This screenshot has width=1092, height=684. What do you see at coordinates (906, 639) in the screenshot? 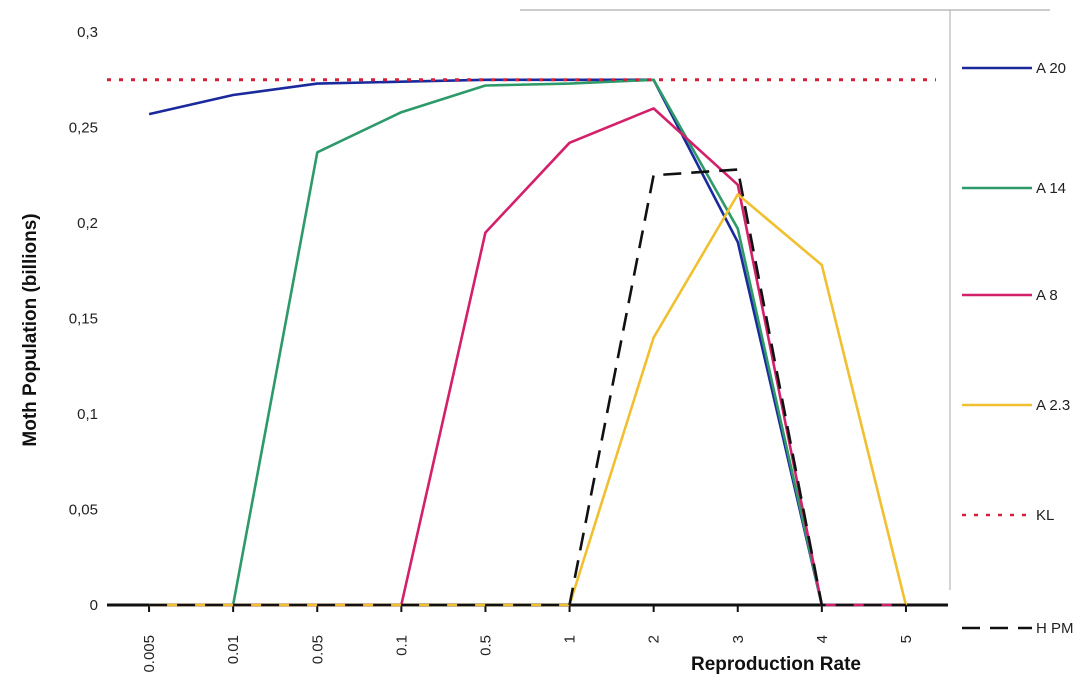
I see `x-tick-label: 5` at bounding box center [906, 639].